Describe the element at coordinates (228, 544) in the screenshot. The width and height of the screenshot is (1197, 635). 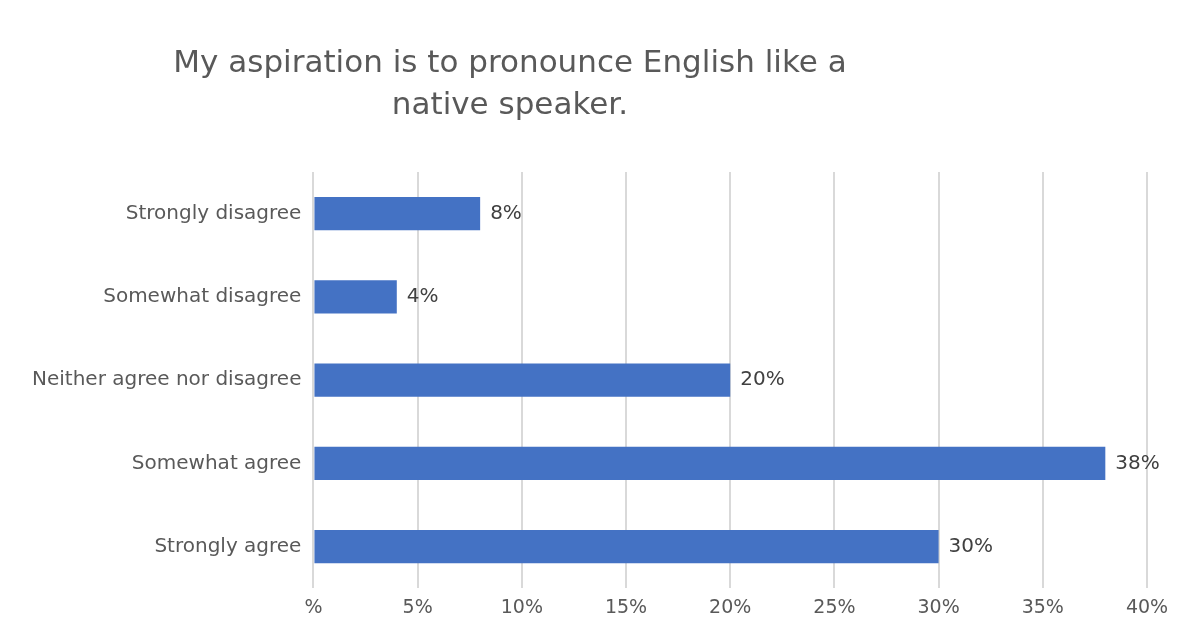
I see `y-tick-label: Strongly agree` at that location.